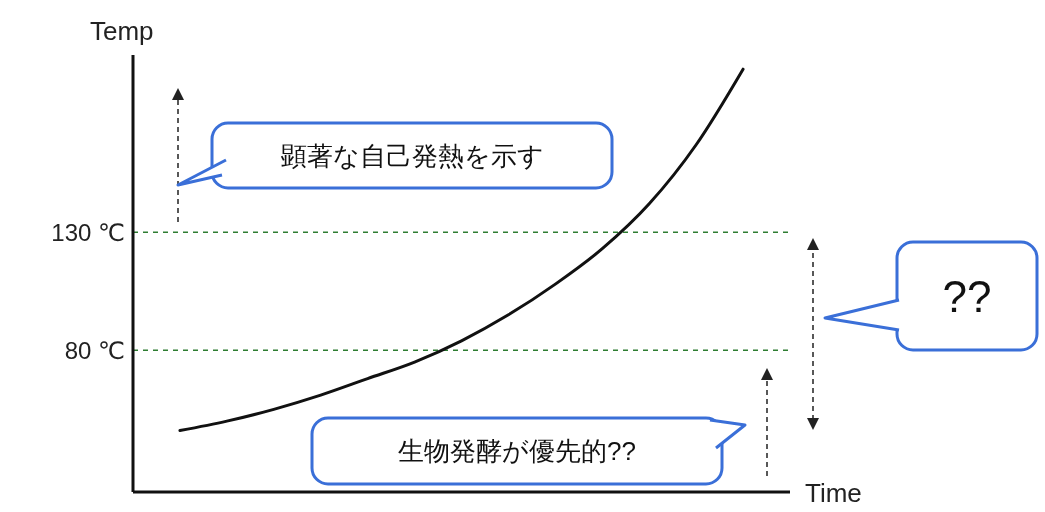  Describe the element at coordinates (517, 451) in the screenshot. I see `annotation: 生物発酵が優先的??` at that location.